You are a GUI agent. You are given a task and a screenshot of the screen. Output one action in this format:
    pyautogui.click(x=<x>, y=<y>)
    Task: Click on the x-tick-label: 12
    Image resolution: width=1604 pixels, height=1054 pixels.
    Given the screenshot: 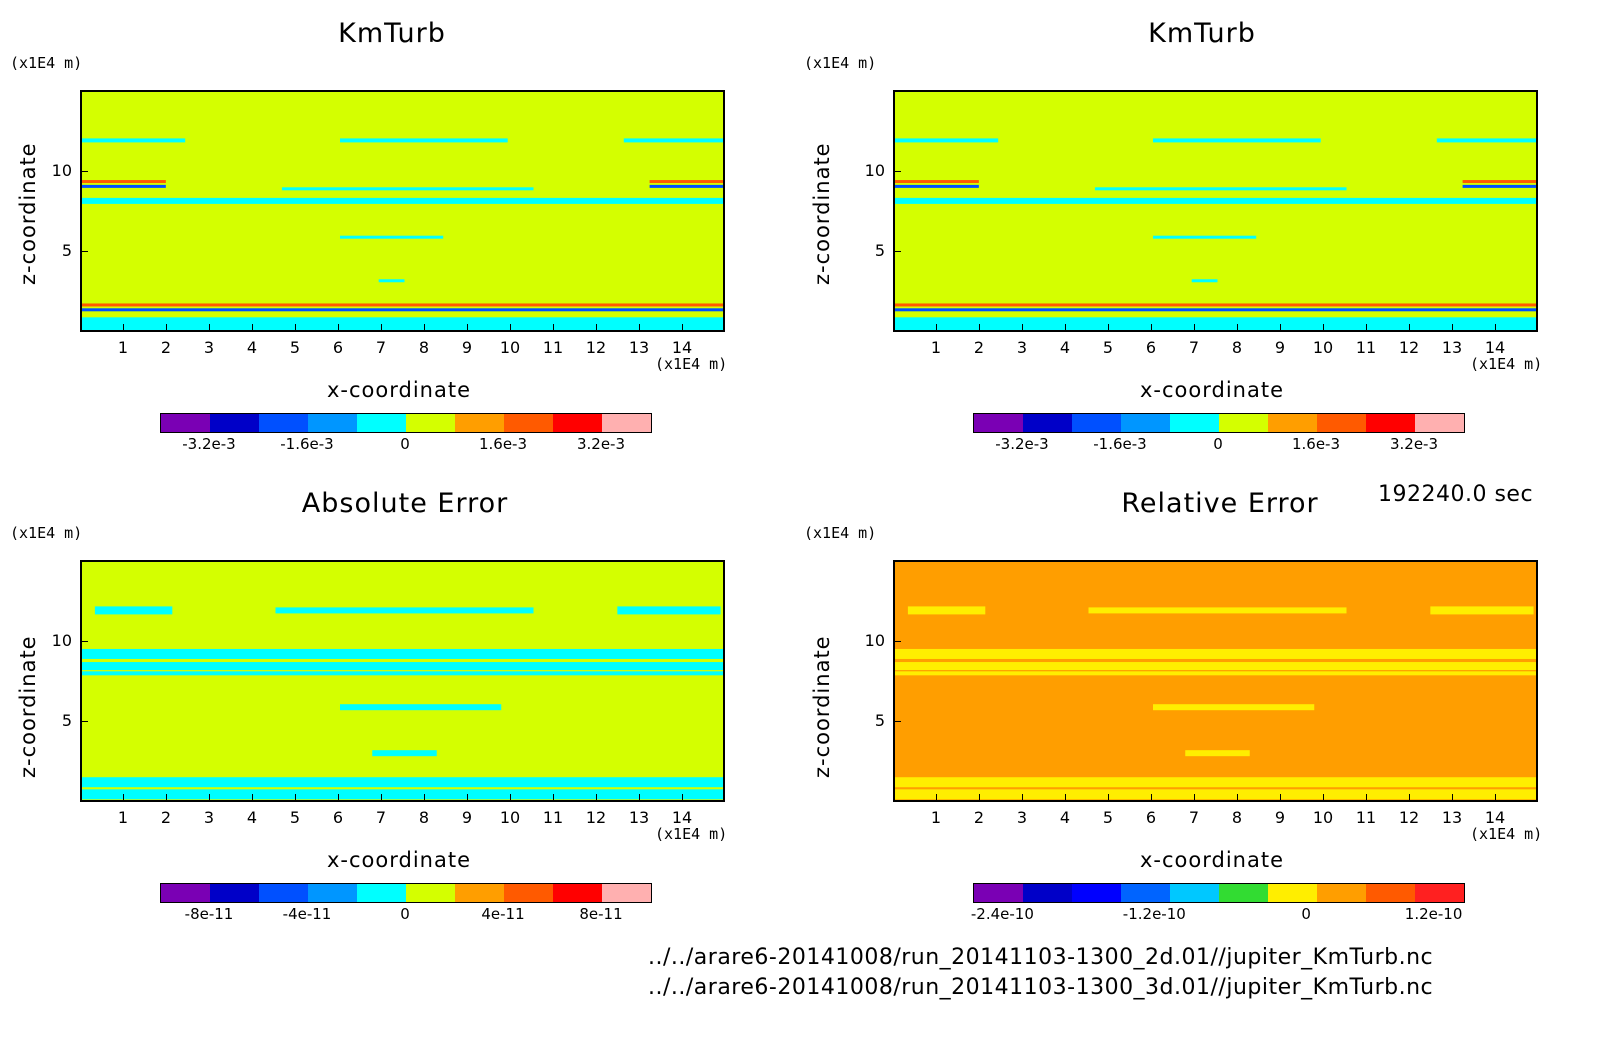 What is the action you would take?
    pyautogui.click(x=596, y=817)
    